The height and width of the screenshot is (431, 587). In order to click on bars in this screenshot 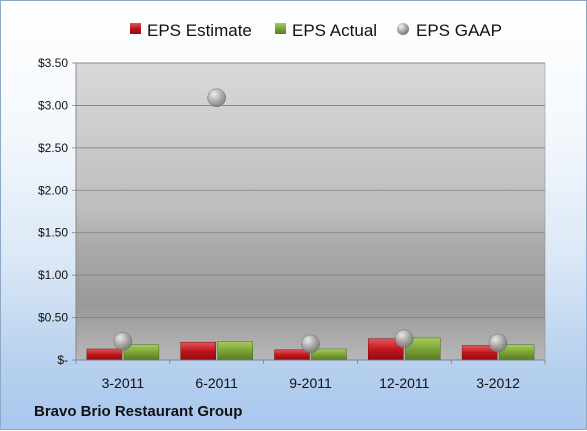, I will do `click(310, 349)`.